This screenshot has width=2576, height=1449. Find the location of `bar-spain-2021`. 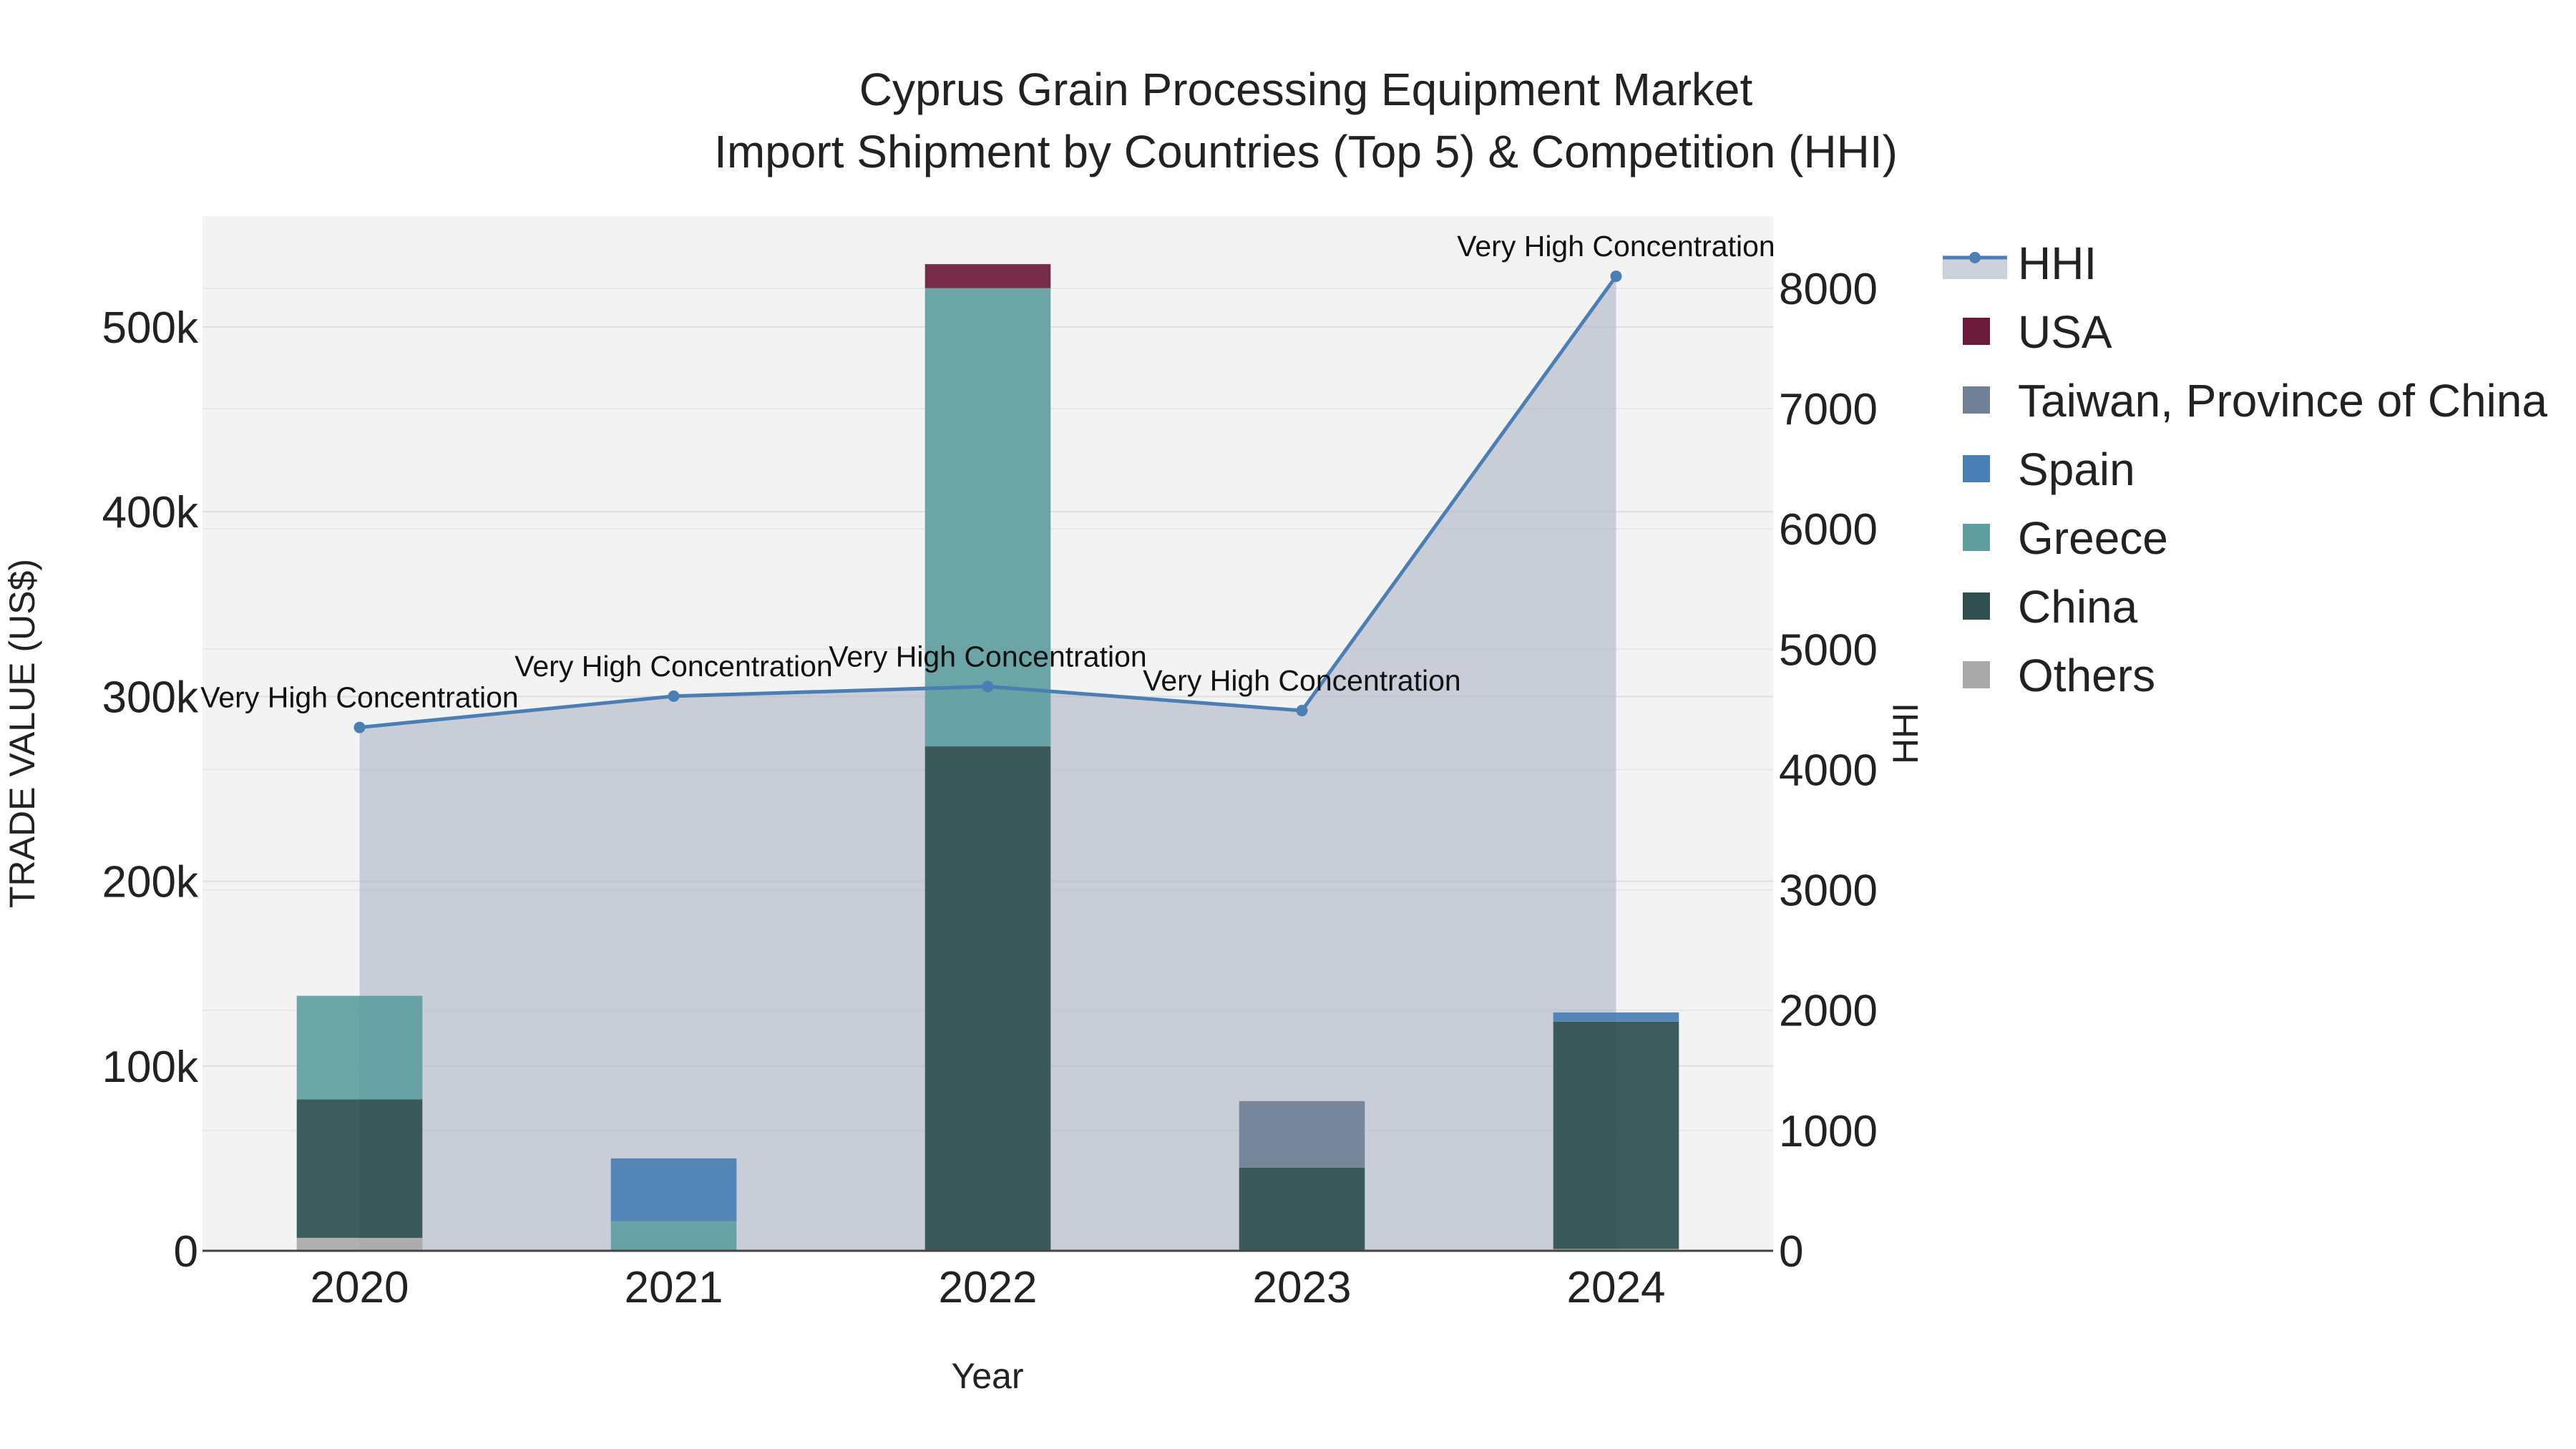

bar-spain-2021 is located at coordinates (673, 1189).